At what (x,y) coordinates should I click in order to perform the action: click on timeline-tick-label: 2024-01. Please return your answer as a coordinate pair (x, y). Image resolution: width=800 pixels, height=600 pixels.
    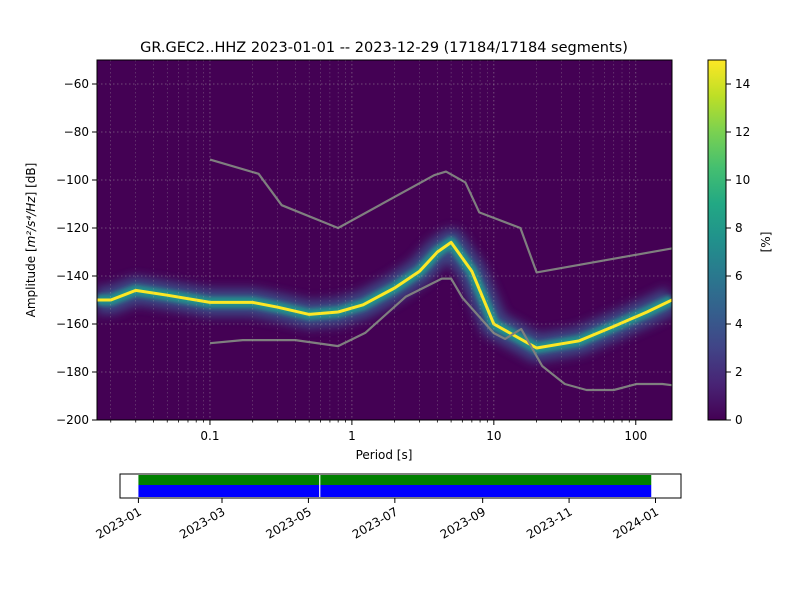
    Looking at the image, I should click on (636, 522).